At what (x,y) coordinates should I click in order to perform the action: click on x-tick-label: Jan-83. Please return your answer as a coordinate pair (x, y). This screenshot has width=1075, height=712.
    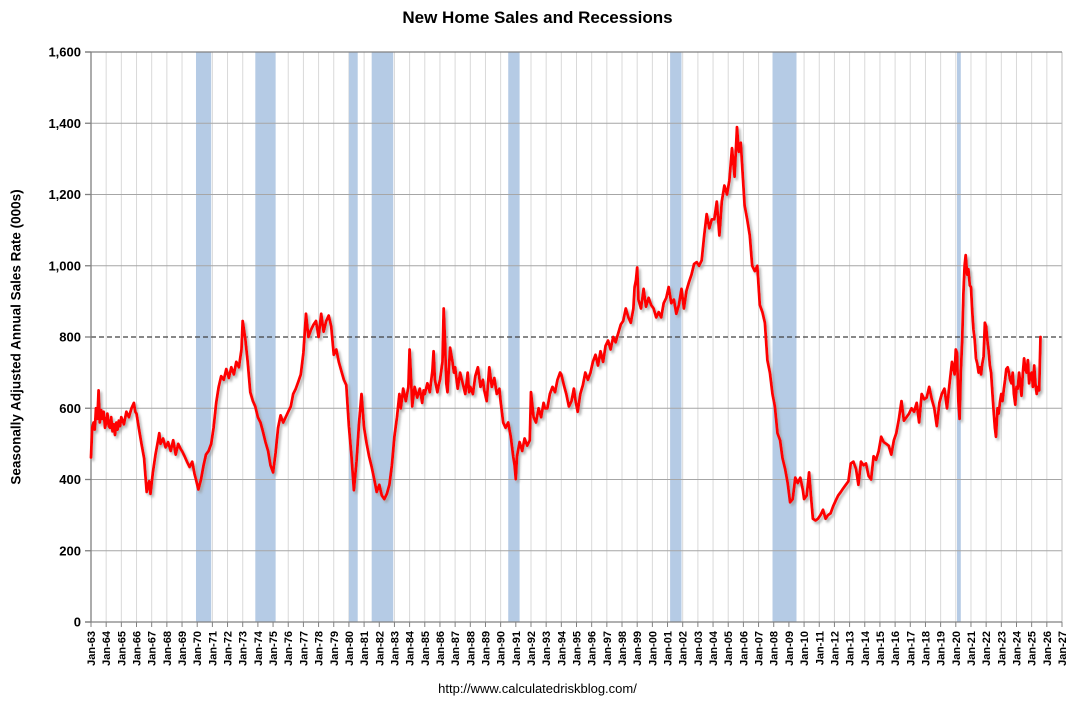
    Looking at the image, I should click on (395, 648).